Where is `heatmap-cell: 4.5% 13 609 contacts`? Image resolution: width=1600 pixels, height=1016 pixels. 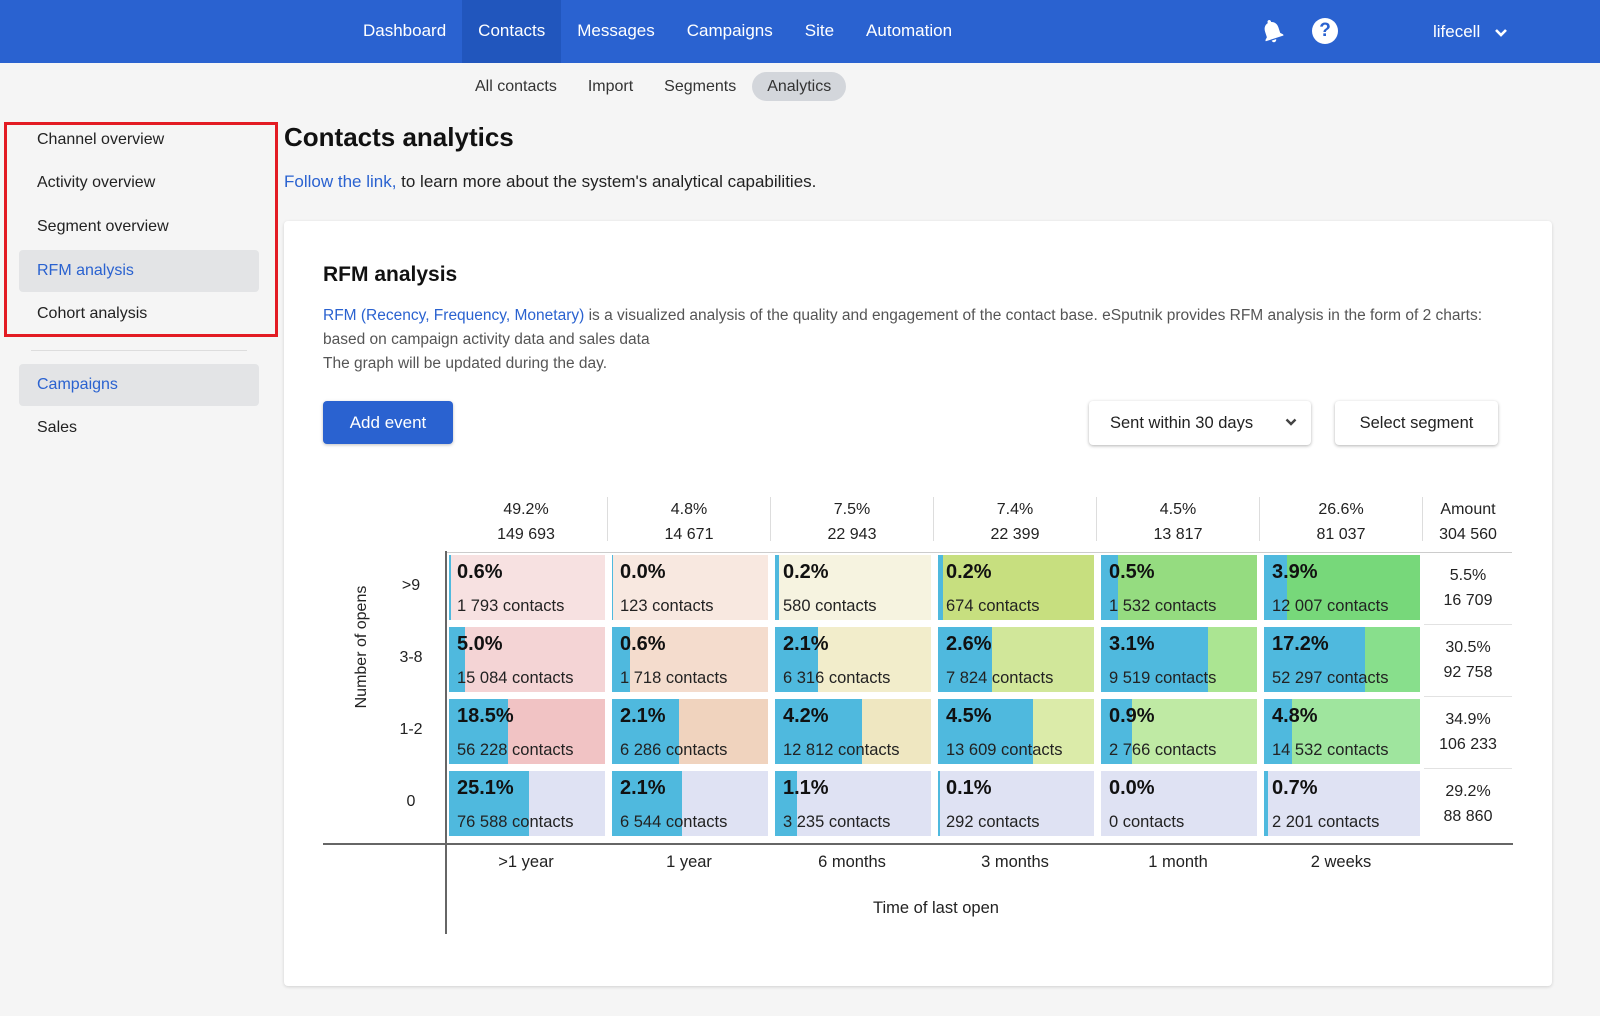 heatmap-cell: 4.5% 13 609 contacts is located at coordinates (1016, 731).